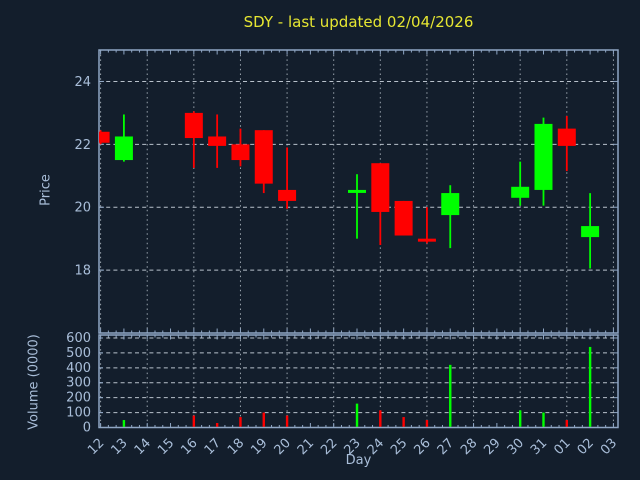 This screenshot has width=640, height=480. I want to click on x-tick-label: 25, so click(399, 447).